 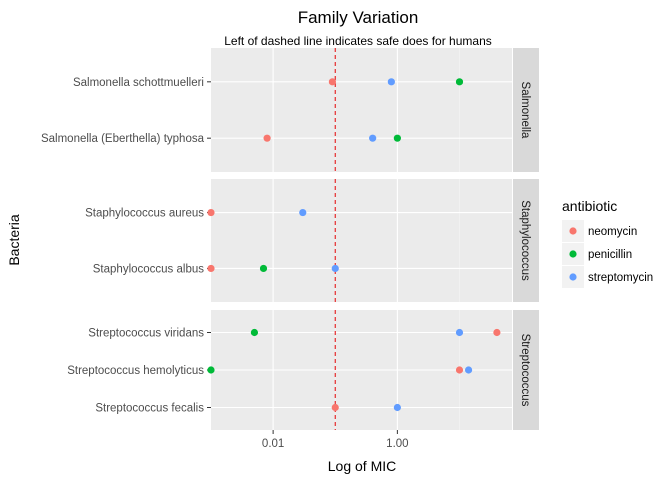 I want to click on facet-strip-label: Salmonella, so click(x=525, y=110).